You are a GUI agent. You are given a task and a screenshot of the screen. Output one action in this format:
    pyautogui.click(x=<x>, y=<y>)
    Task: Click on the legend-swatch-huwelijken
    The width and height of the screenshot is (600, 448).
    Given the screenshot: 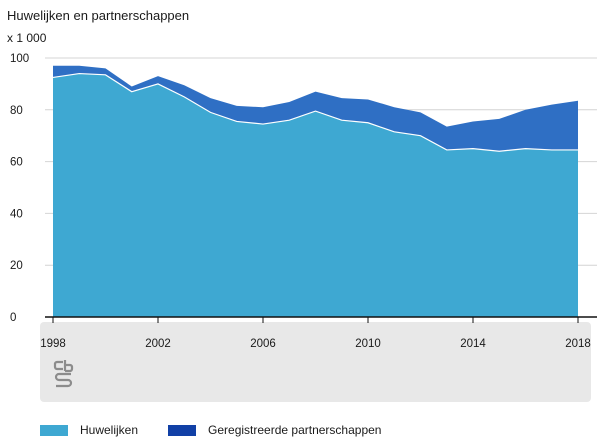 What is the action you would take?
    pyautogui.click(x=54, y=430)
    